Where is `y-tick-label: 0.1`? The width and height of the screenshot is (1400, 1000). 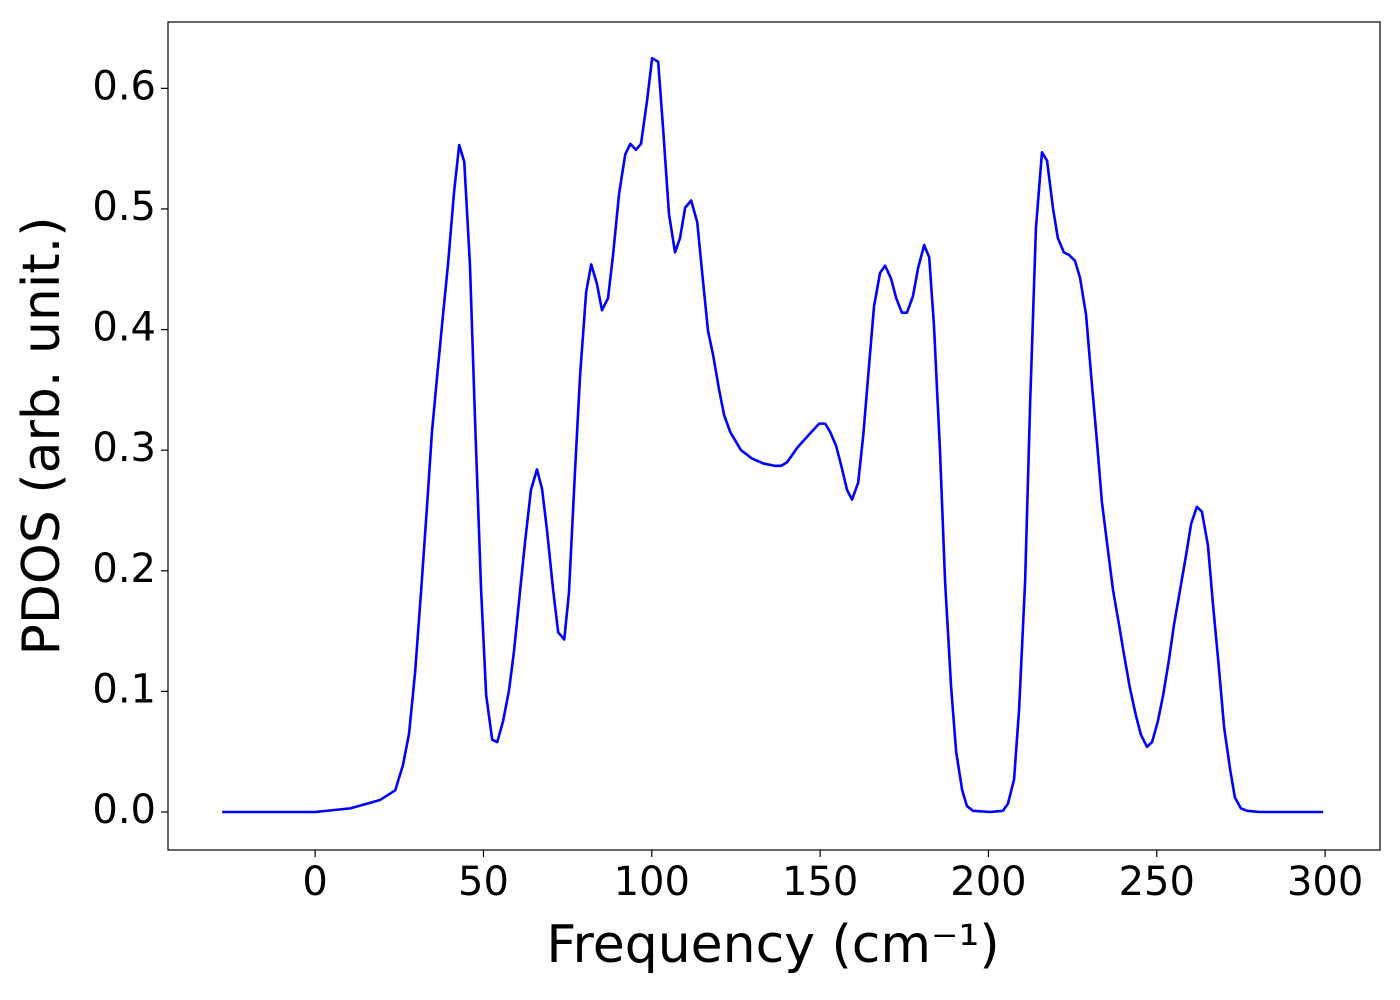 y-tick-label: 0.1 is located at coordinates (124, 689).